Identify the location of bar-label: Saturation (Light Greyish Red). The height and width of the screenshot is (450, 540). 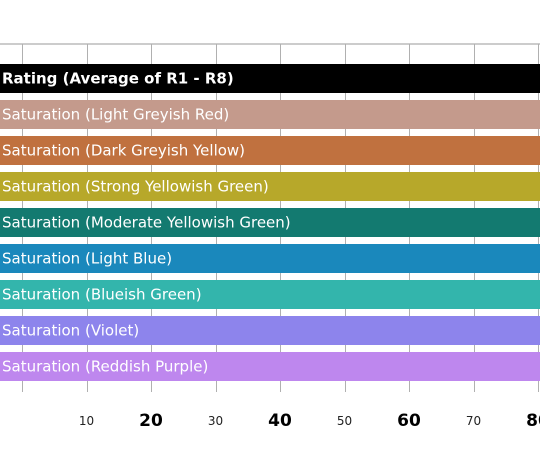
(115, 115).